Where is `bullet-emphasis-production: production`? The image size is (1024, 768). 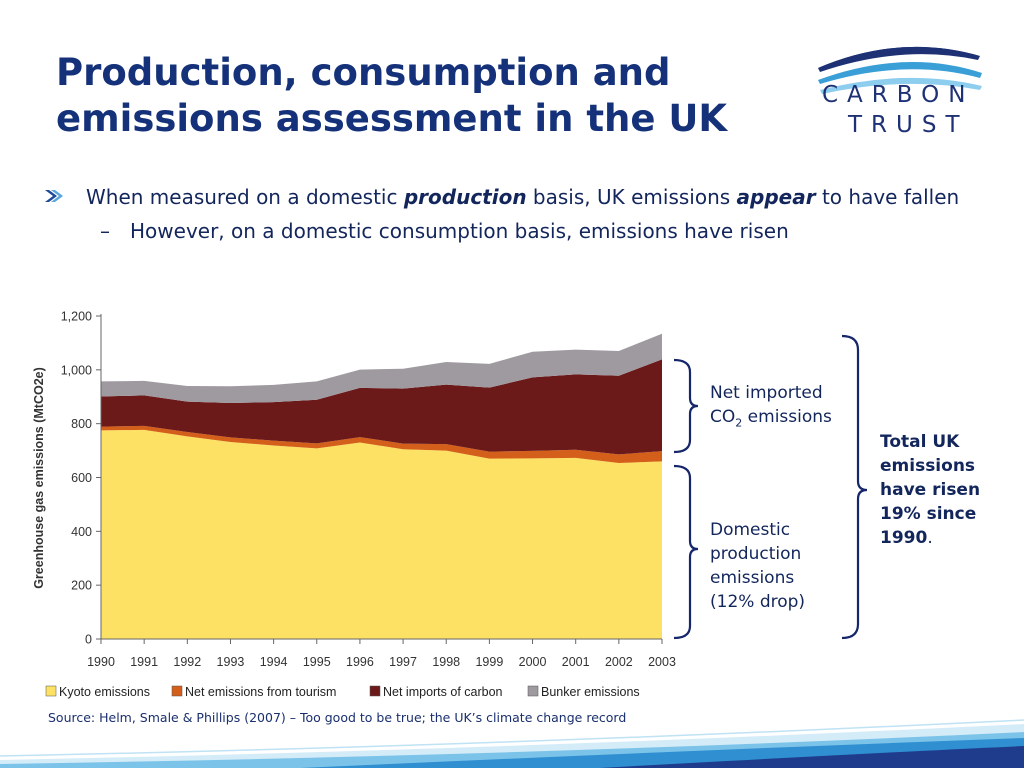
bullet-emphasis-production: production is located at coordinates (465, 197).